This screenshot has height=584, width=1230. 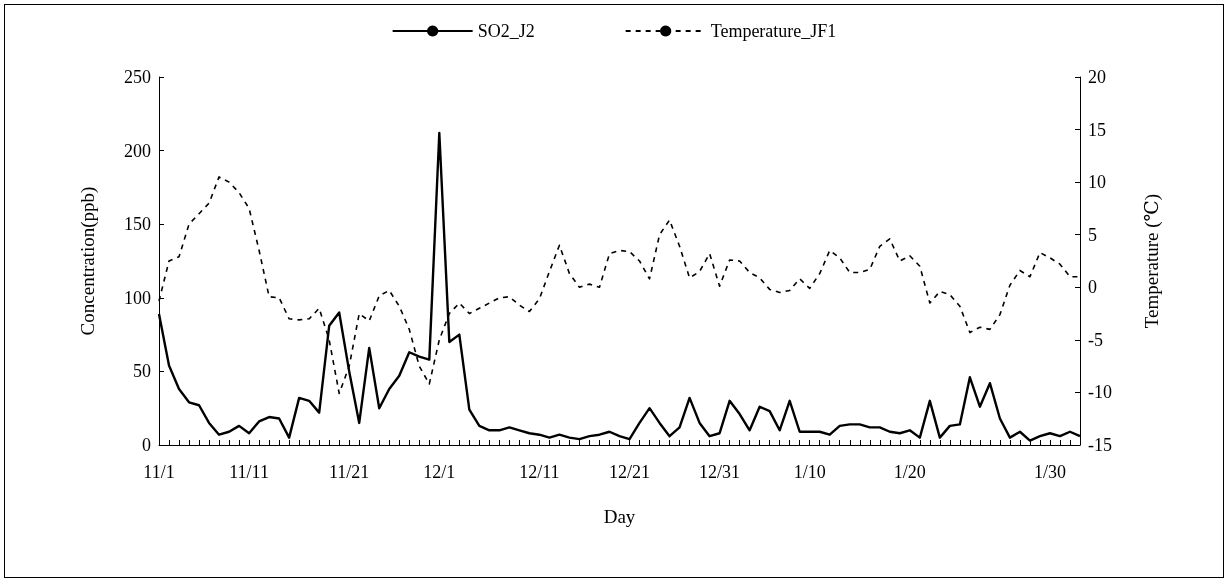 I want to click on y2-tick-label: 0, so click(x=1092, y=287).